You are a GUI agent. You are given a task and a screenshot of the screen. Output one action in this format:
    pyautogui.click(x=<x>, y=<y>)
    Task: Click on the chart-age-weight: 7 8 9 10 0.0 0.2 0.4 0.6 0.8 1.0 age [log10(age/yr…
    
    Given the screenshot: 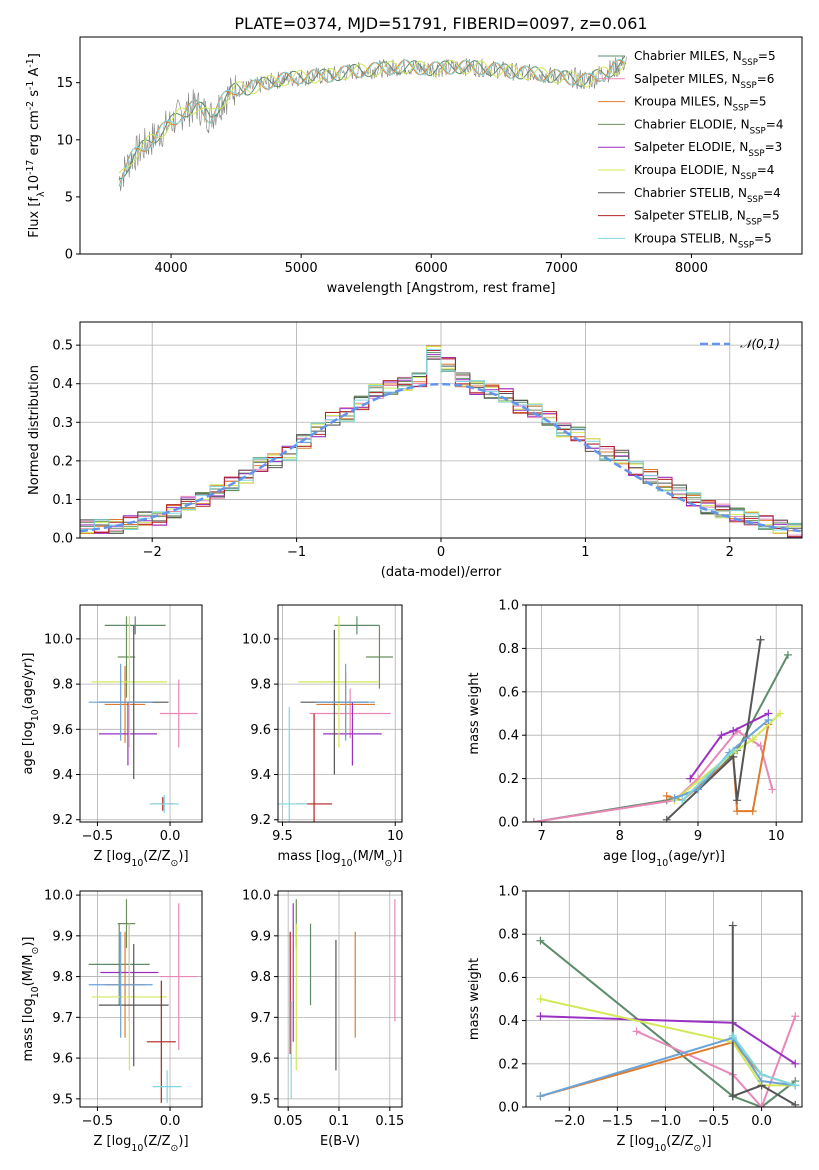 What is the action you would take?
    pyautogui.click(x=635, y=734)
    